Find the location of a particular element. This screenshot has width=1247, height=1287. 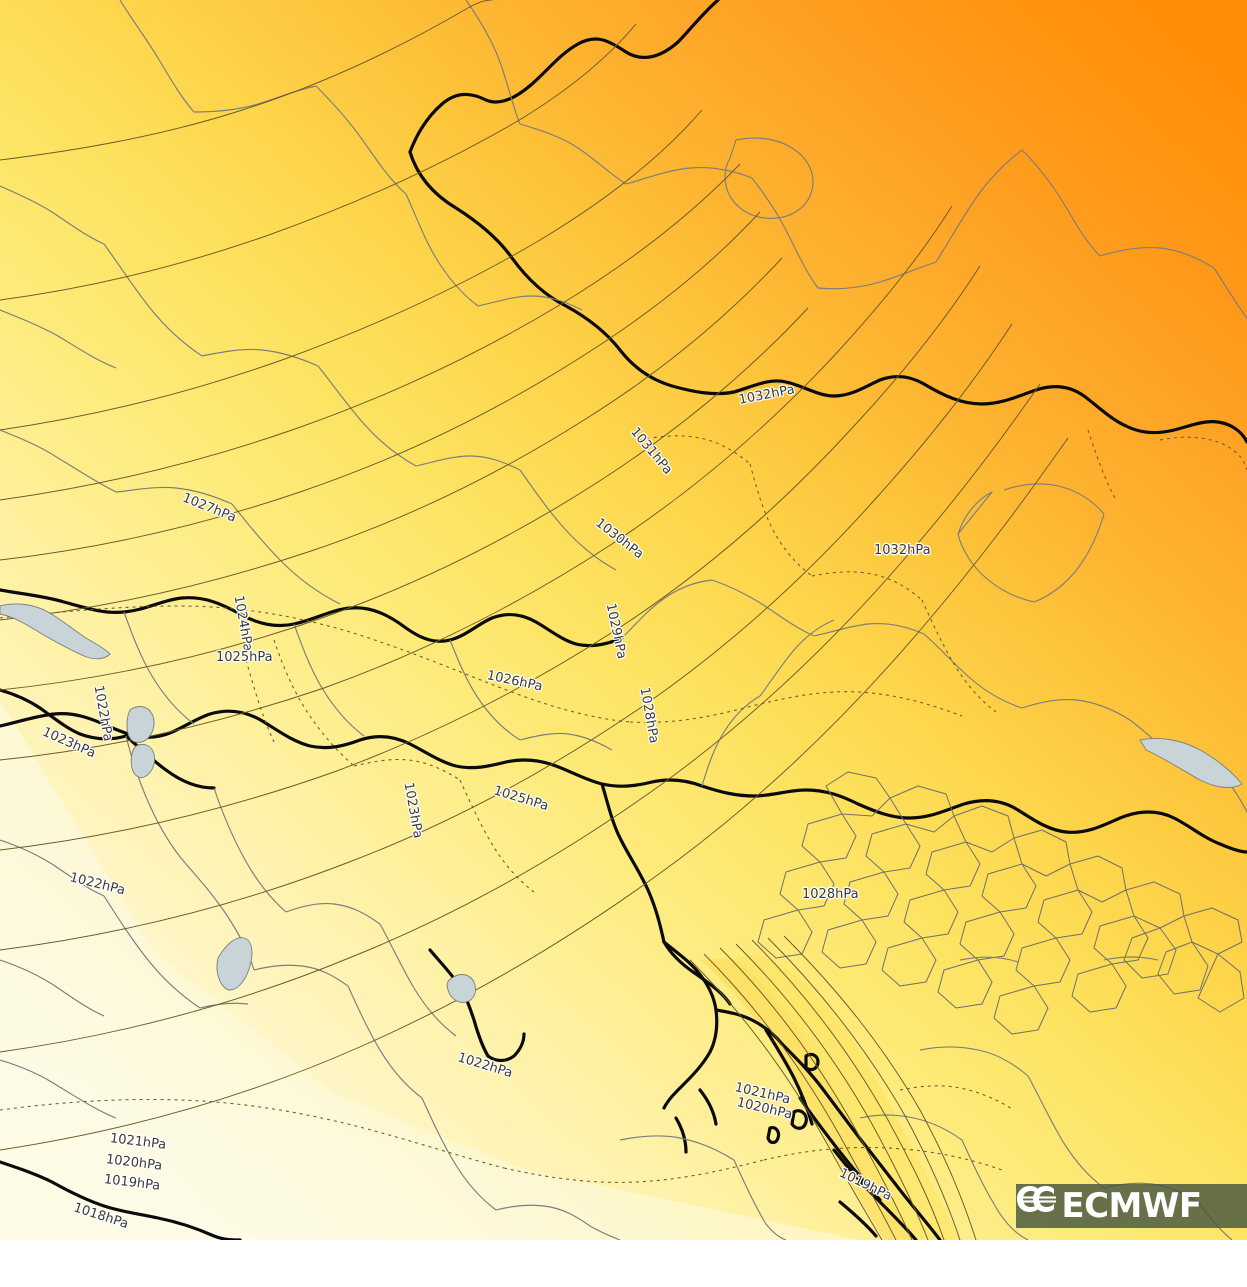

ecmwf-mark-icon is located at coordinates (1036, 1199).